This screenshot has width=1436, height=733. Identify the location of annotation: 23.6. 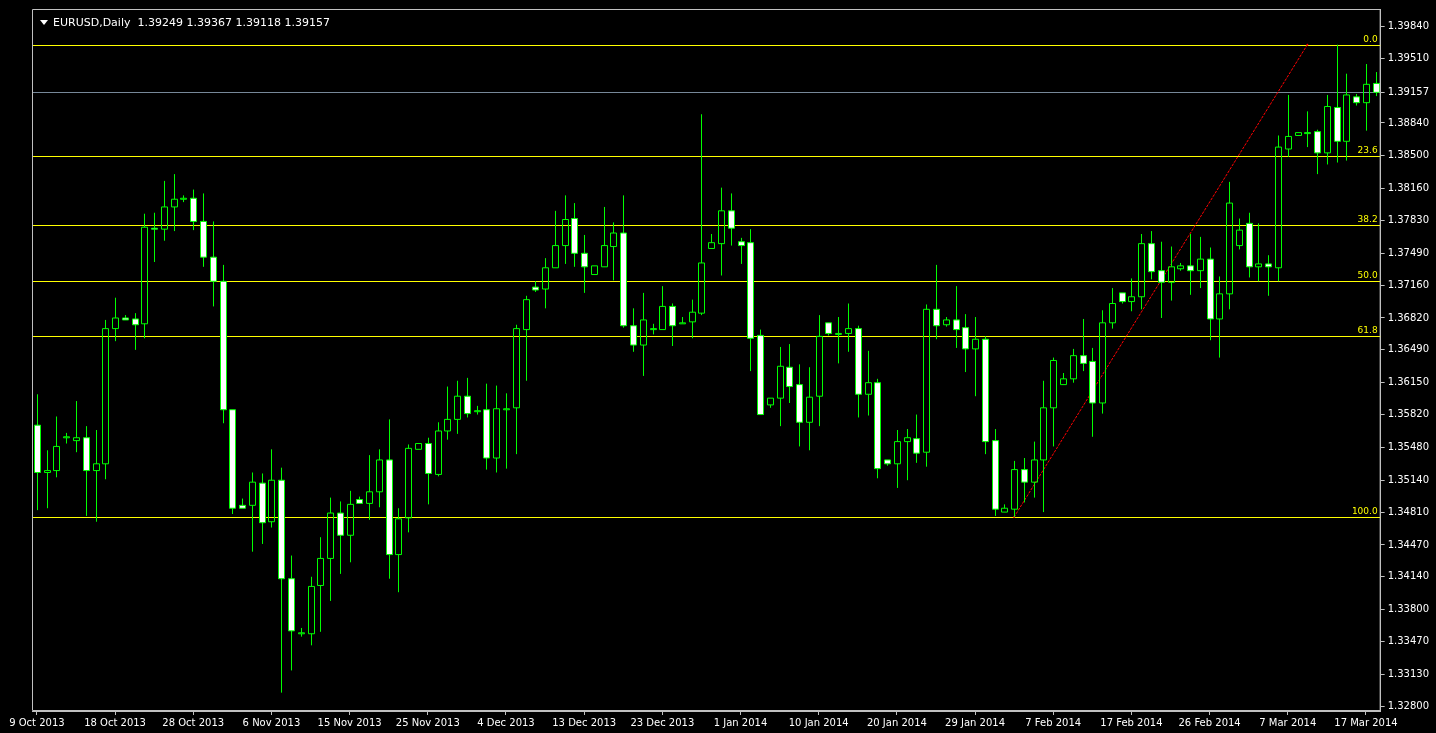
(1367, 150).